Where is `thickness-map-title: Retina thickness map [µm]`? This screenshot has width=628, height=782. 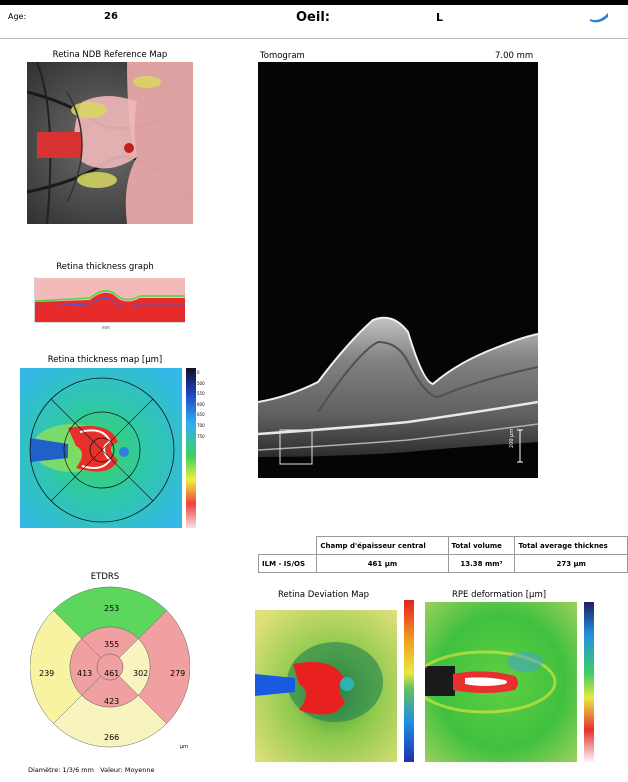
thickness-map-title: Retina thickness map [µm] is located at coordinates (105, 360).